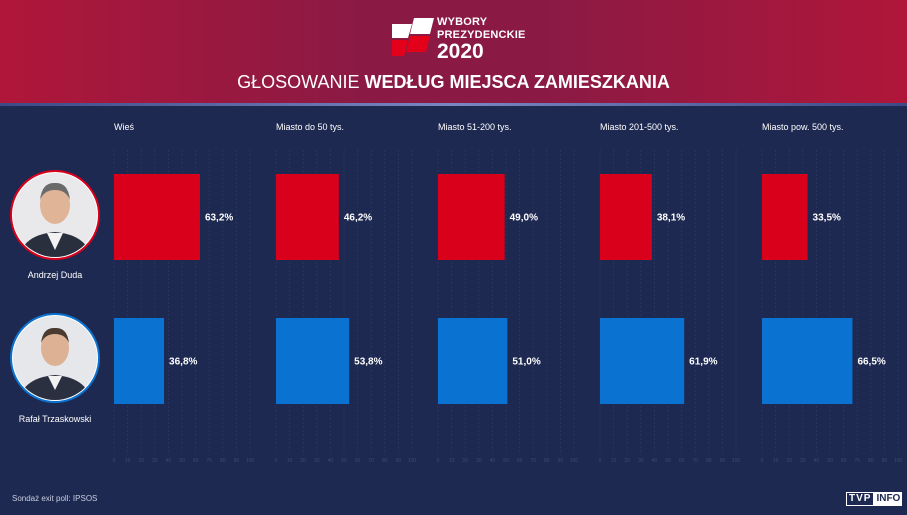 Image resolution: width=907 pixels, height=515 pixels. Describe the element at coordinates (55, 215) in the screenshot. I see `avatar-duda` at that location.